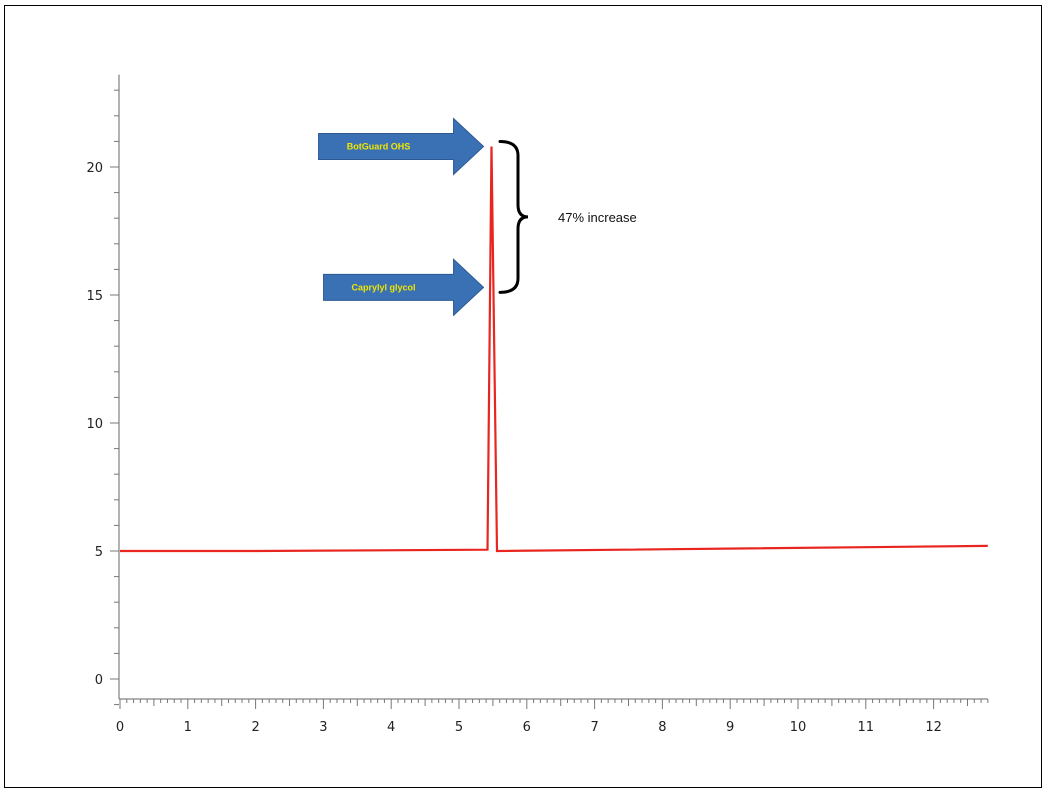 The height and width of the screenshot is (791, 1046). I want to click on x-tick-label: 3, so click(323, 727).